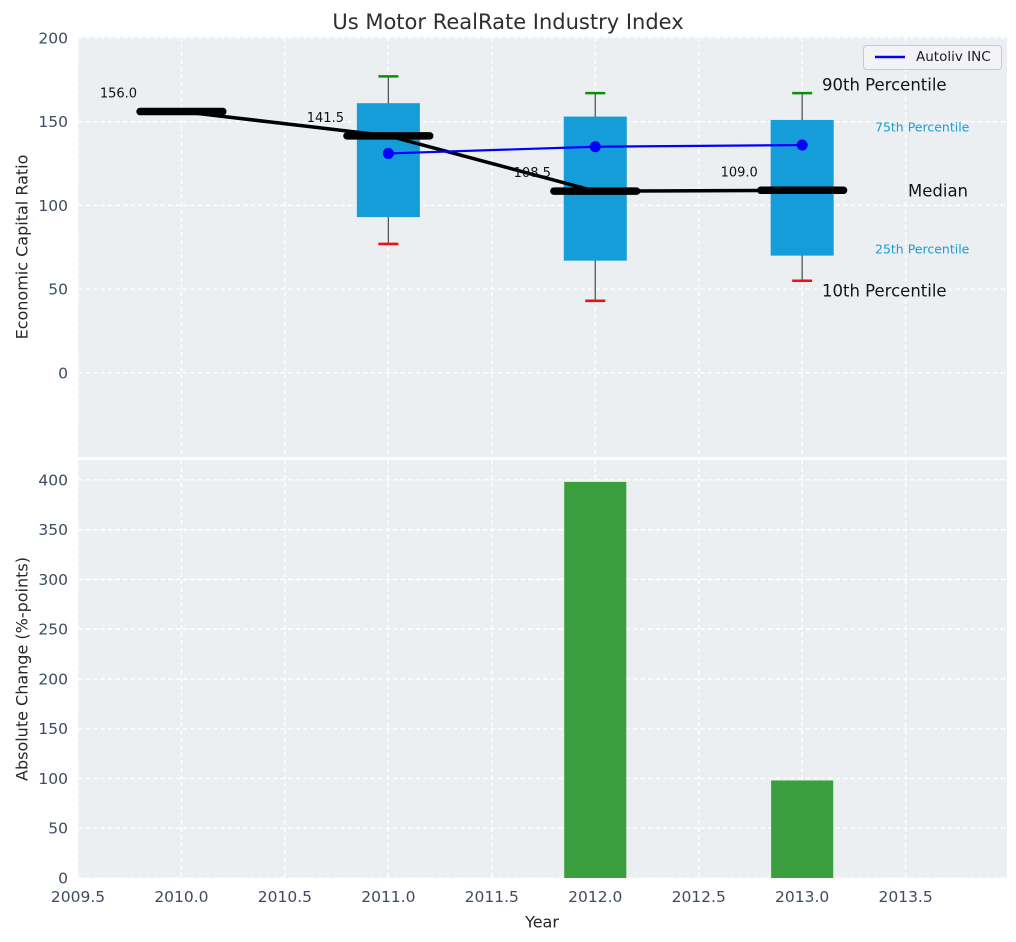  I want to click on median-value-label: 108.5, so click(532, 173).